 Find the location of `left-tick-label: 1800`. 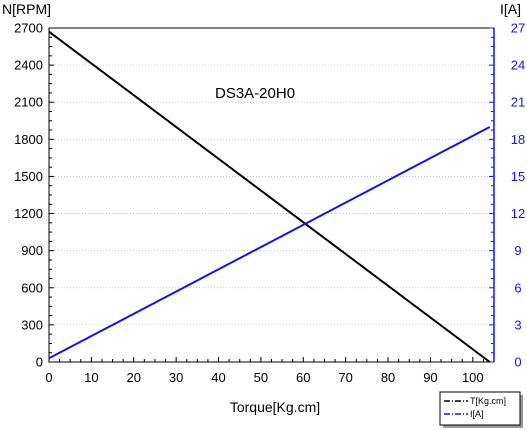

left-tick-label: 1800 is located at coordinates (28, 139).